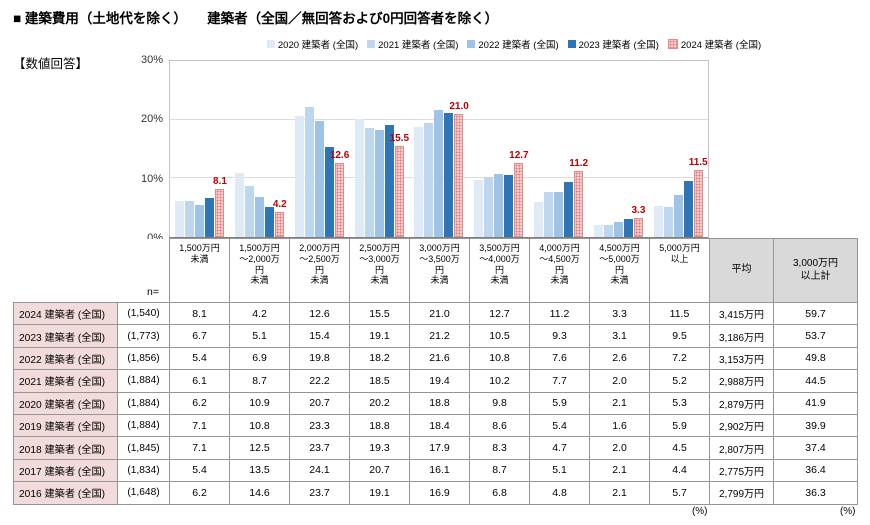  Describe the element at coordinates (559, 448) in the screenshot. I see `value-cell: 4.7` at that location.